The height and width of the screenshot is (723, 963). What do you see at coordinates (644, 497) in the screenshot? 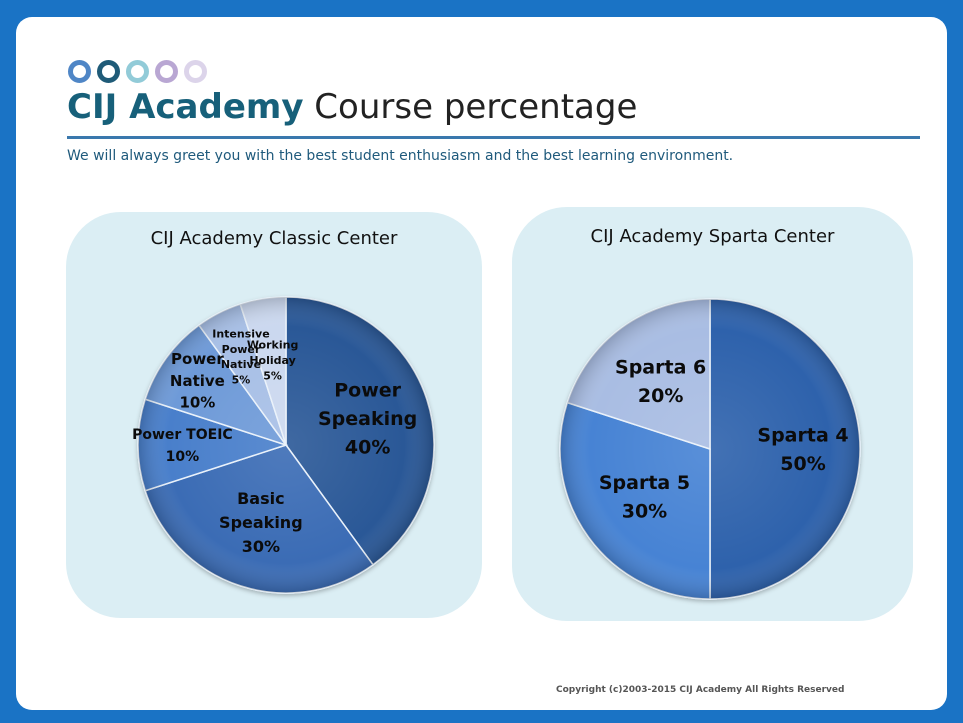
I see `slice-label: Sparta 5 30%` at bounding box center [644, 497].